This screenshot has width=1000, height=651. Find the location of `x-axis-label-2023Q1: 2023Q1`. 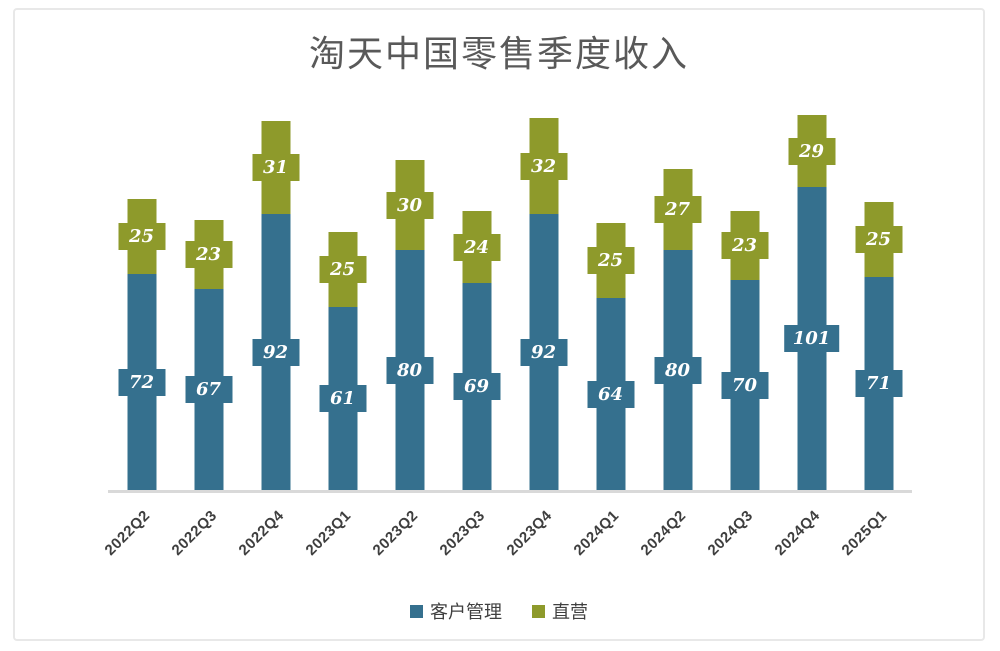

x-axis-label-2023Q1: 2023Q1 is located at coordinates (328, 533).